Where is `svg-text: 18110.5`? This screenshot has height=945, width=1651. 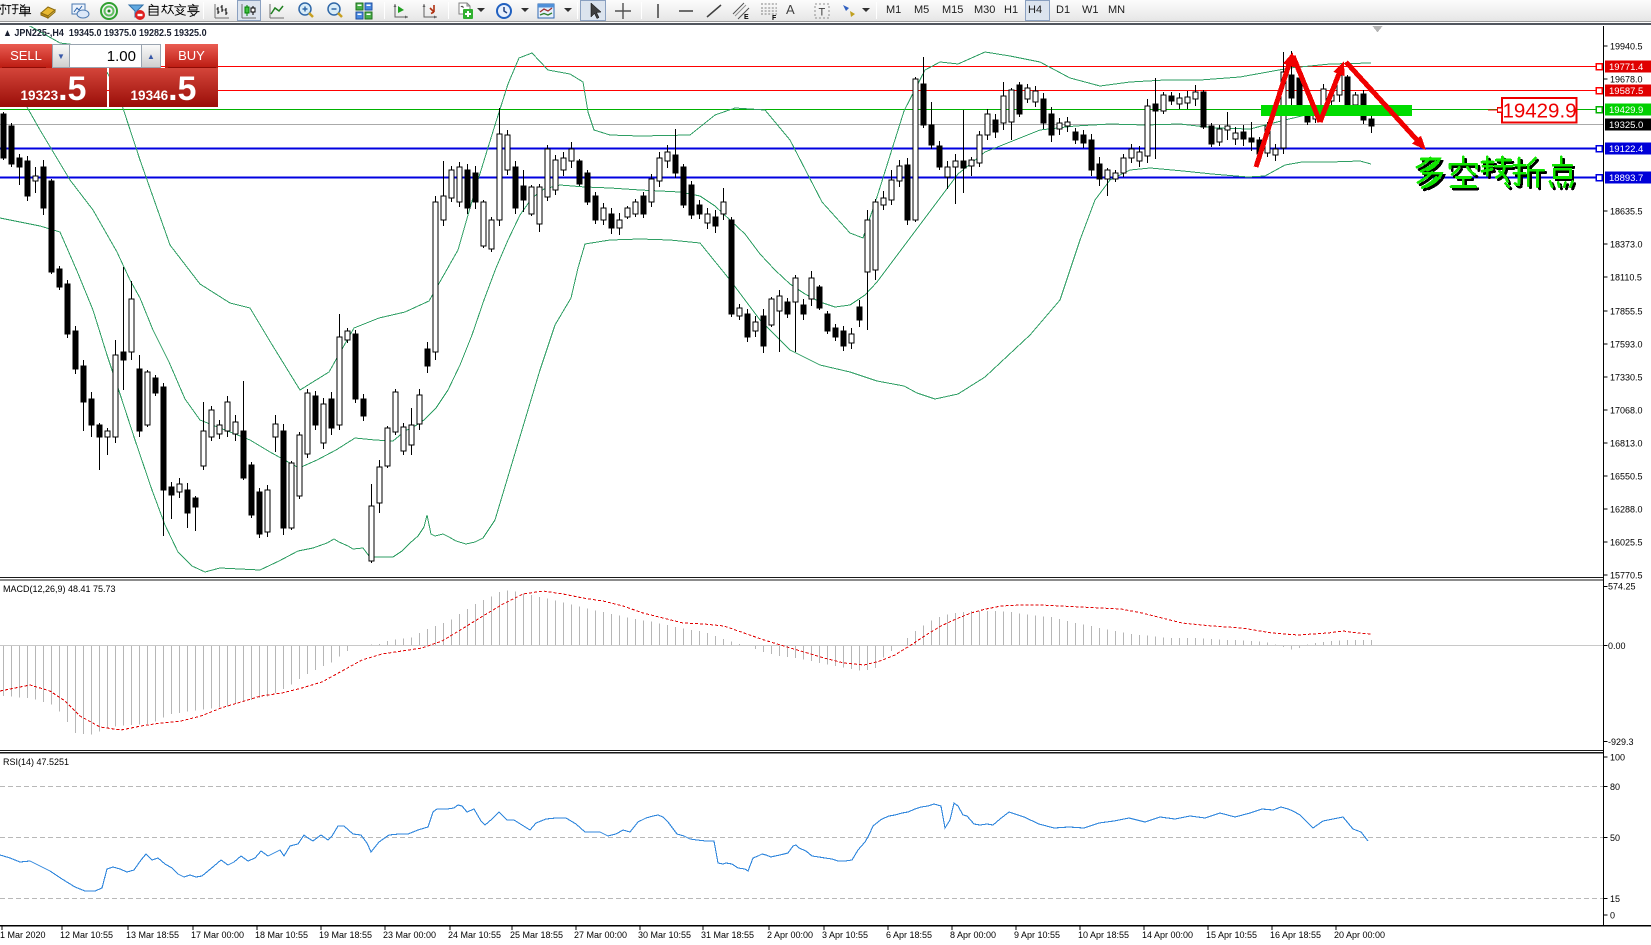
svg-text: 18110.5 is located at coordinates (1626, 278).